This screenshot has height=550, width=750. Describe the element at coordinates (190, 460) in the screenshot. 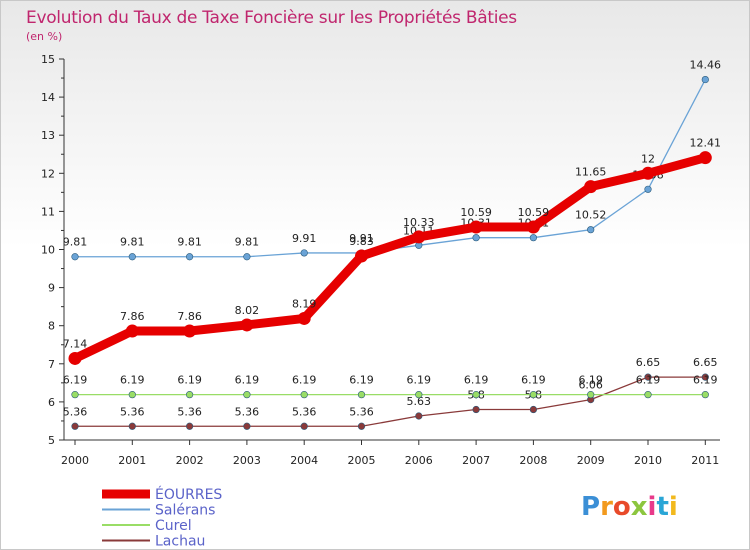

I see `x-tick-label: 2002` at that location.